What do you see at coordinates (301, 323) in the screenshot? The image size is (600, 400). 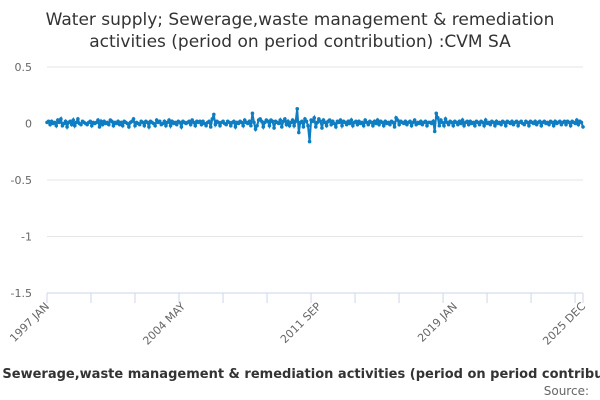 I see `x-tick-label: 2011 SEP` at bounding box center [301, 323].